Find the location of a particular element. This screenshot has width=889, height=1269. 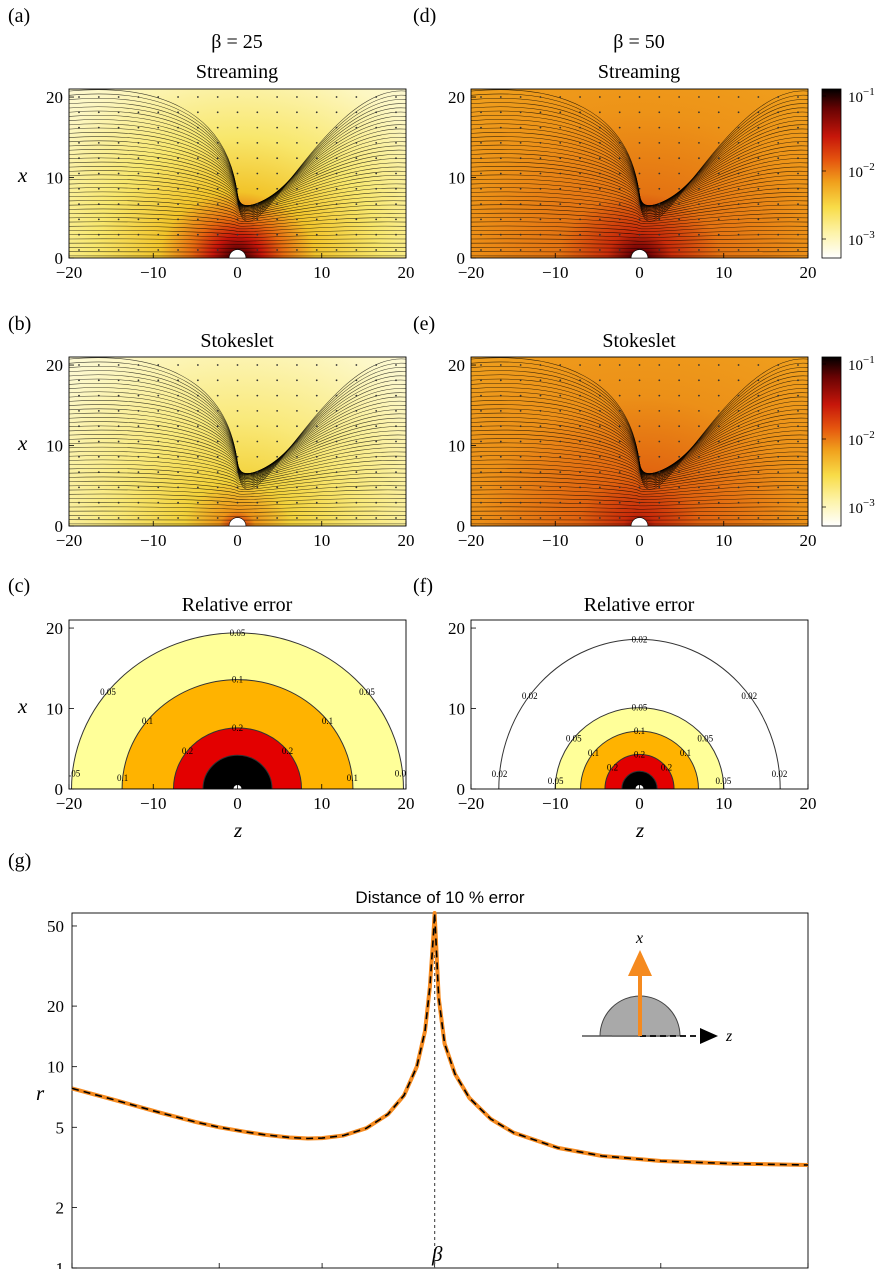

contour-label: 0.1 is located at coordinates (685, 753).